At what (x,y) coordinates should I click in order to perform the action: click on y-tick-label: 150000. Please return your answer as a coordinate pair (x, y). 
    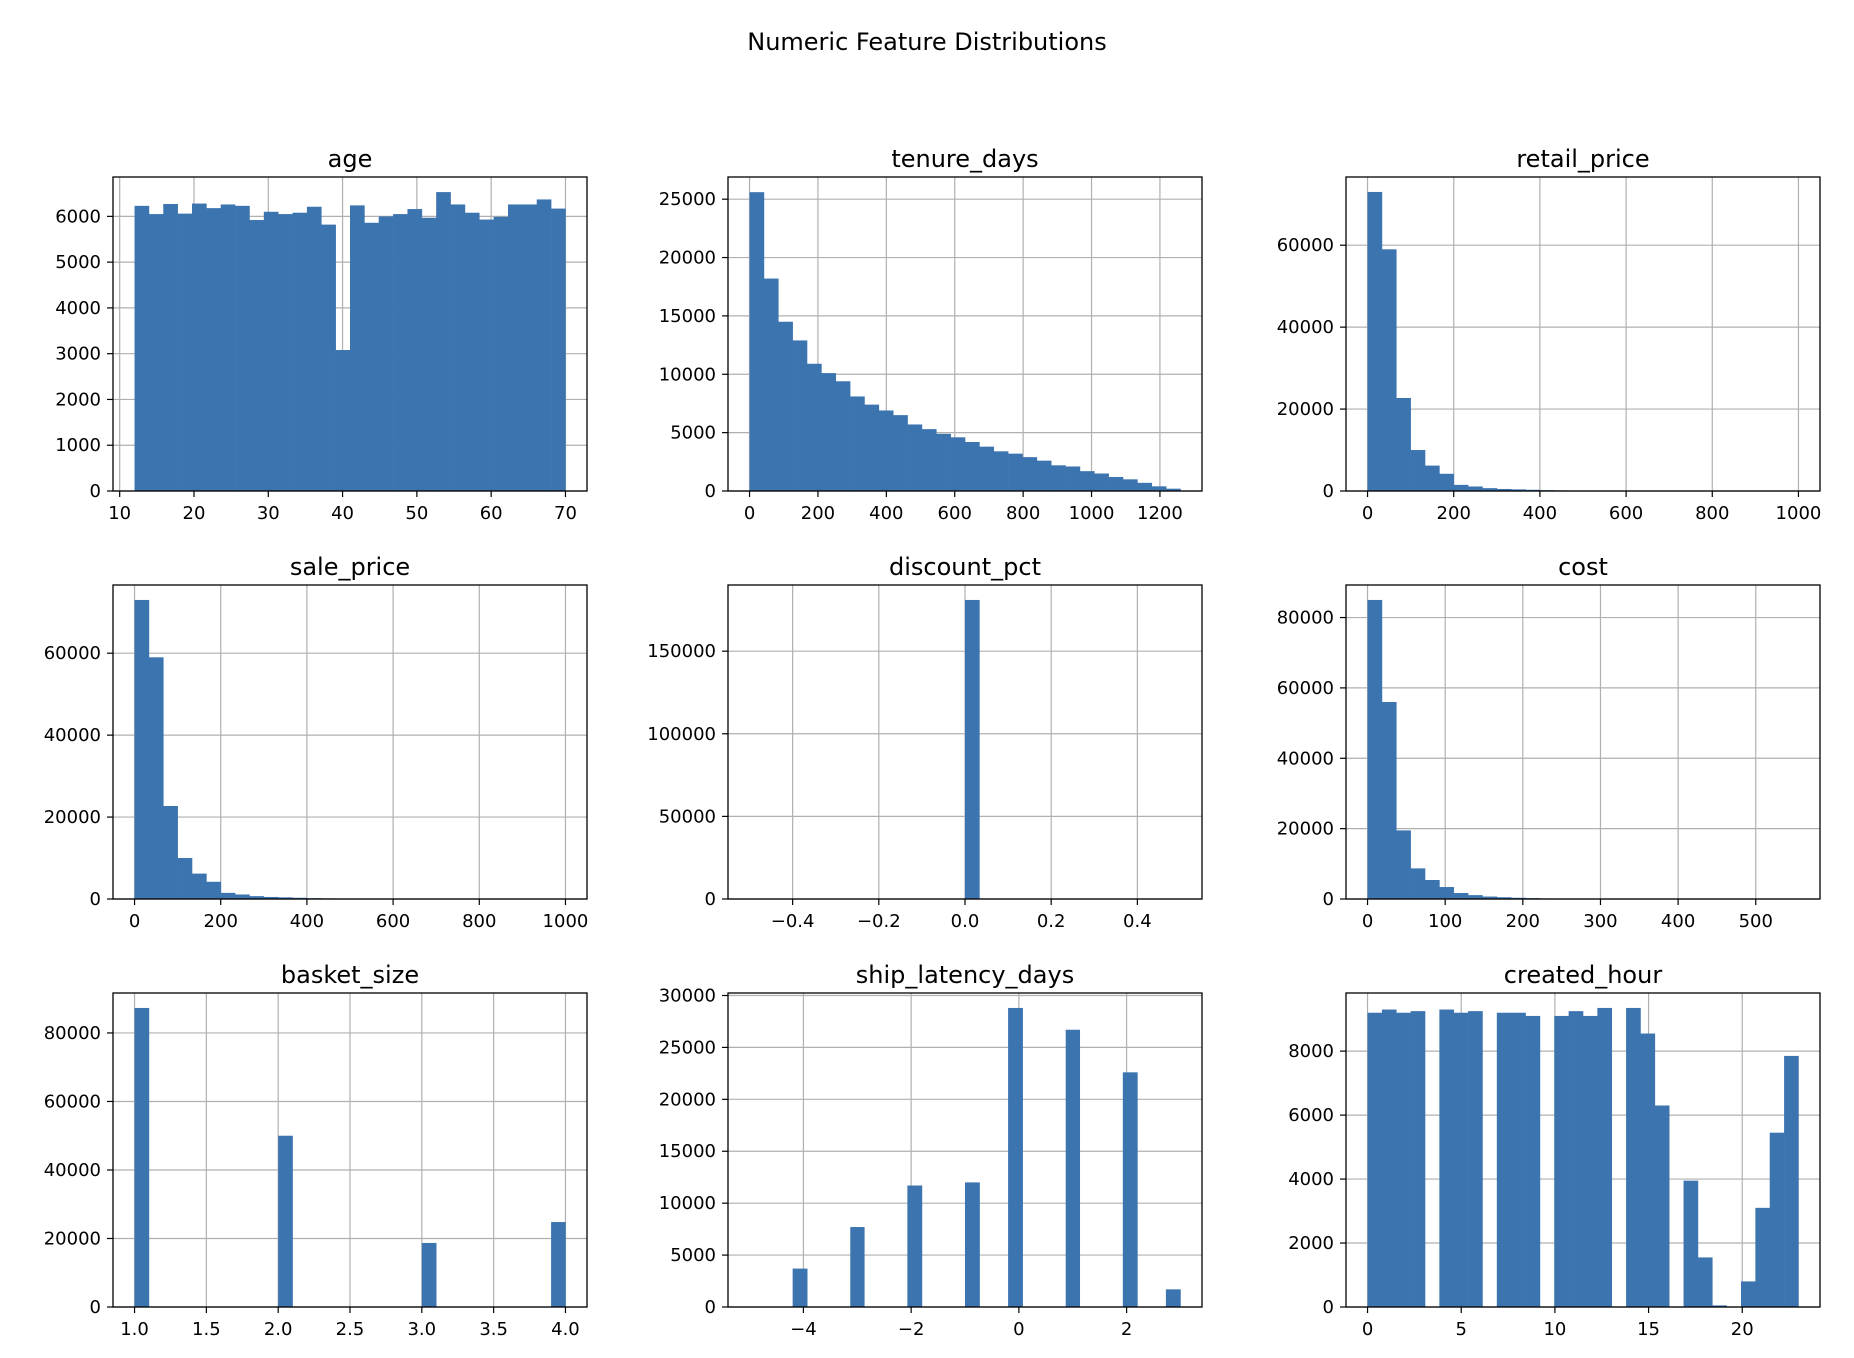
    Looking at the image, I should click on (681, 651).